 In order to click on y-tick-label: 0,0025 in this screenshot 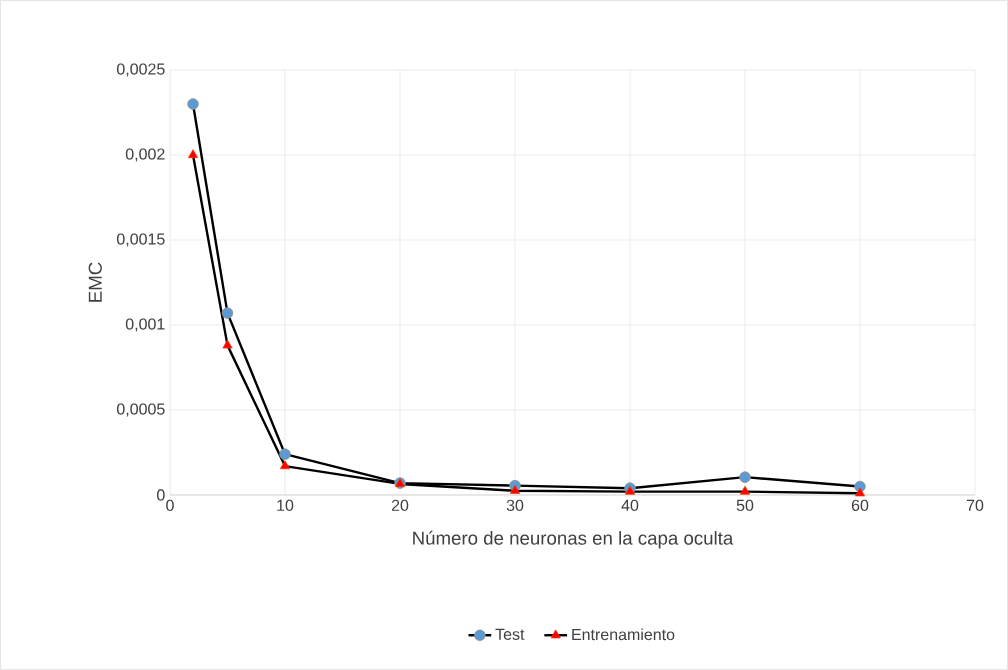, I will do `click(140, 70)`.